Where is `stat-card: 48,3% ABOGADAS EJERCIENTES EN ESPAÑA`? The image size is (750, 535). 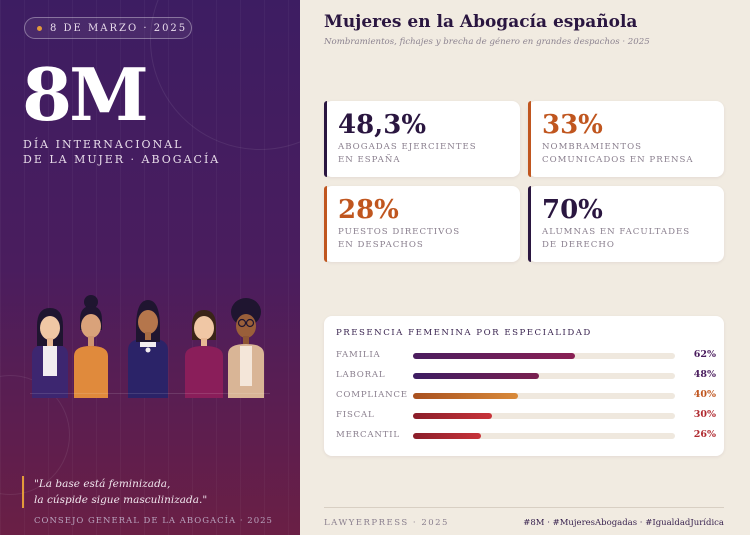
stat-card: 48,3% ABOGADAS EJERCIENTES EN ESPAÑA is located at coordinates (422, 139).